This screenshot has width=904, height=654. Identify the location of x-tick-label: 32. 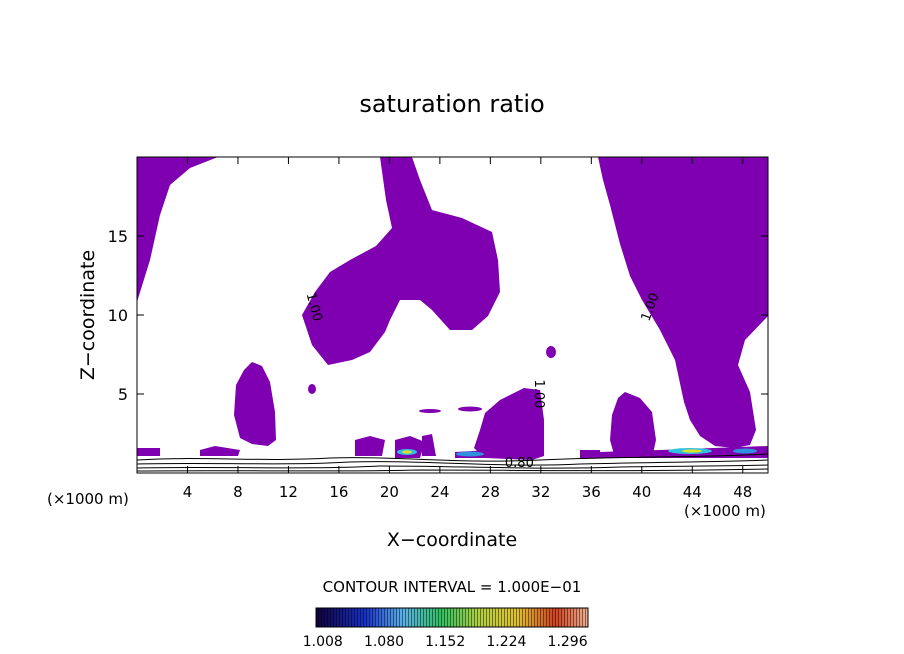
(540, 492).